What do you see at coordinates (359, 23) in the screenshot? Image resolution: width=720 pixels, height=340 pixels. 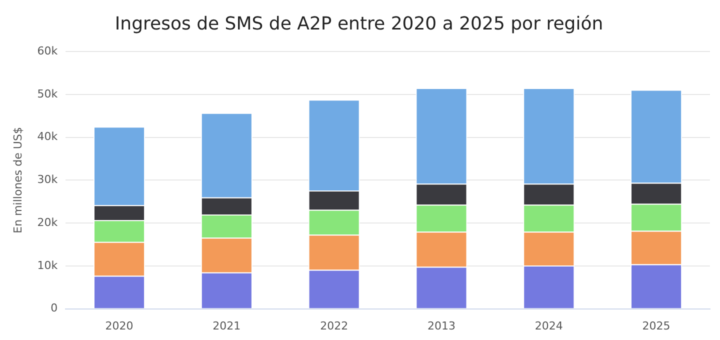 I see `chart-title: Ingresos de SMS de A2P entre 2020 a 2025 por región` at bounding box center [359, 23].